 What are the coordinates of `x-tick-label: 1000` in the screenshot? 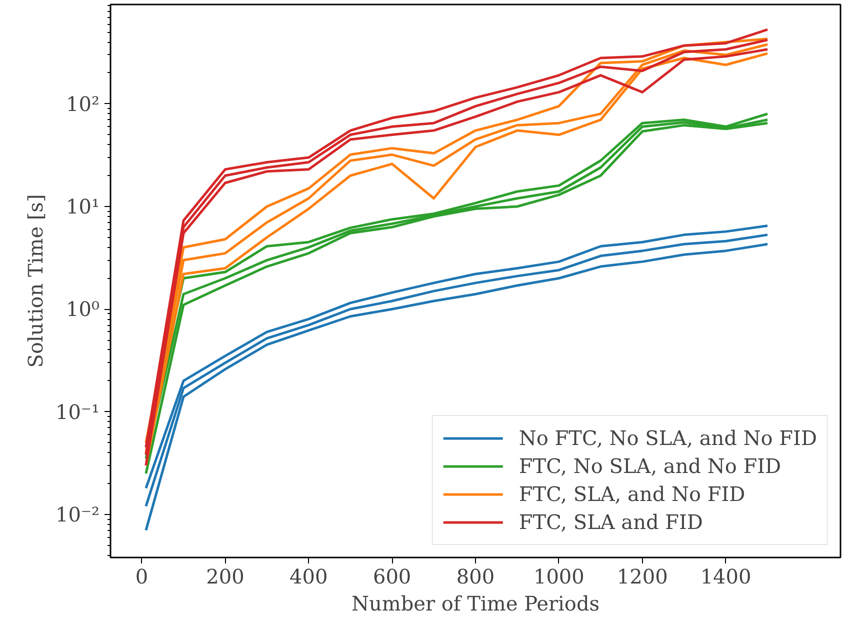 It's located at (558, 576).